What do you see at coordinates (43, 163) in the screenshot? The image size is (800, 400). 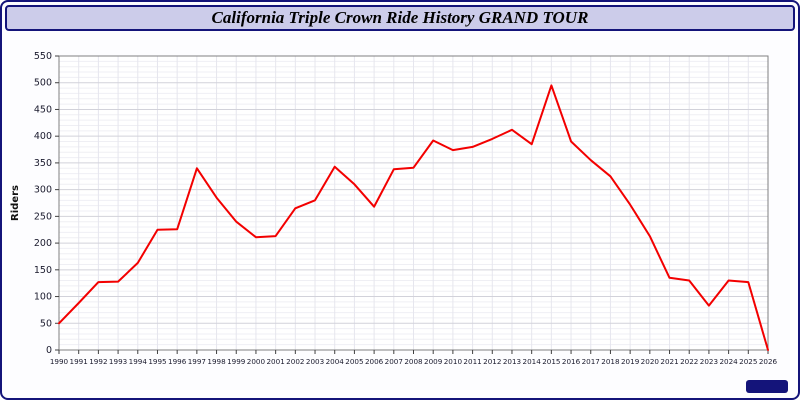 I see `svg-text: 350` at bounding box center [43, 163].